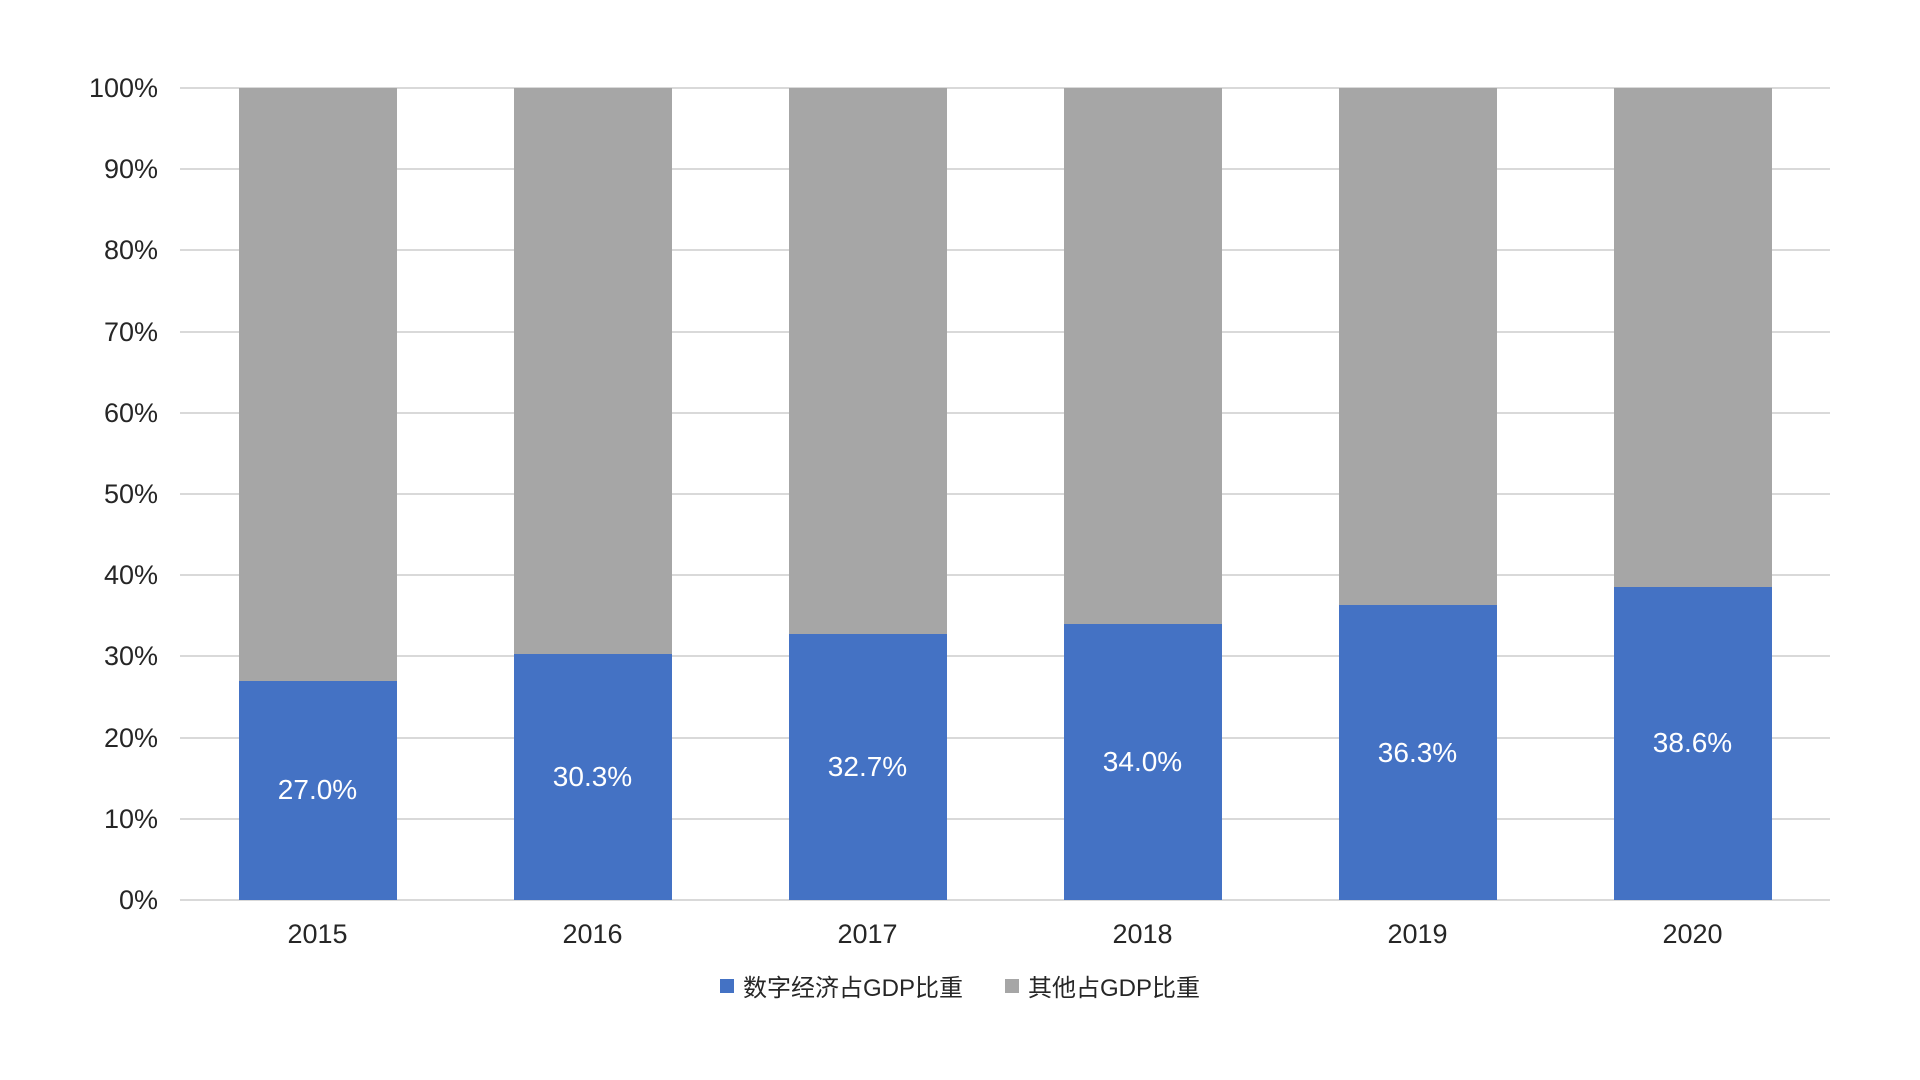  Describe the element at coordinates (1005, 656) in the screenshot. I see `gridline-30%` at that location.